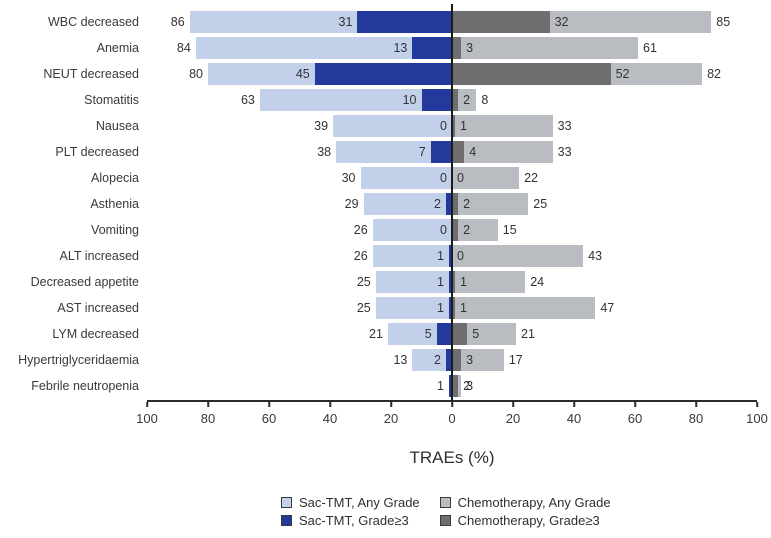 The image size is (771, 538). I want to click on value-label-sac-any: 29, so click(351, 204).